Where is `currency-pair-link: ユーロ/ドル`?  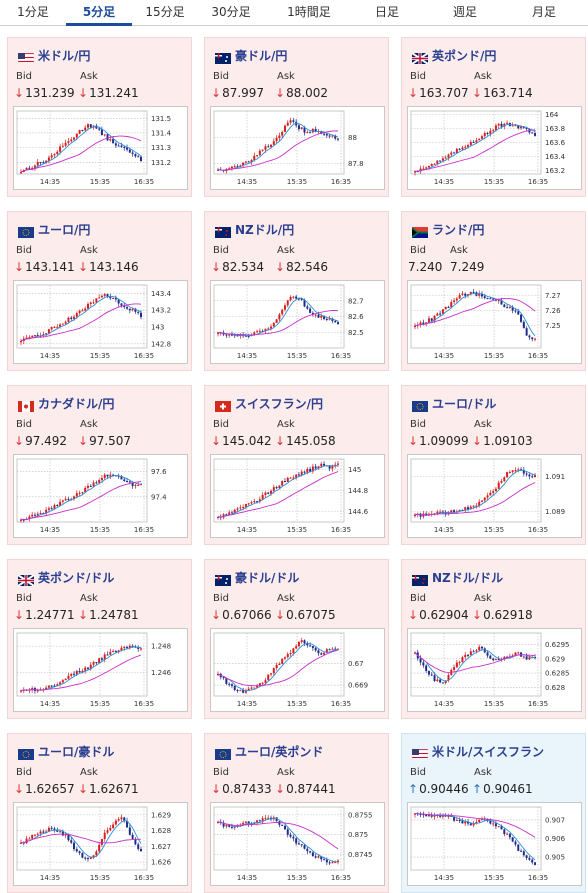 currency-pair-link: ユーロ/ドル is located at coordinates (464, 404).